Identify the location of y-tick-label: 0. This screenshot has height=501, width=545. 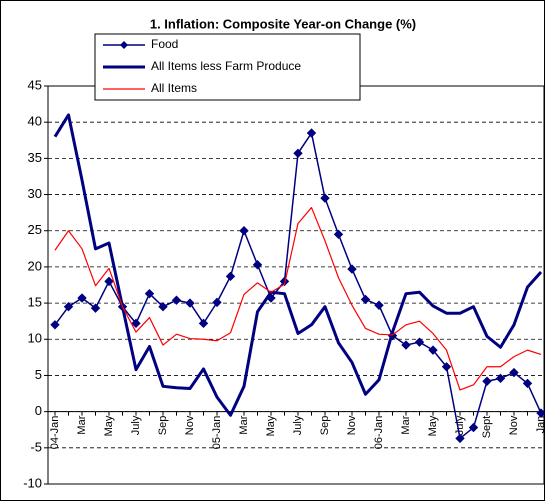
(38, 410).